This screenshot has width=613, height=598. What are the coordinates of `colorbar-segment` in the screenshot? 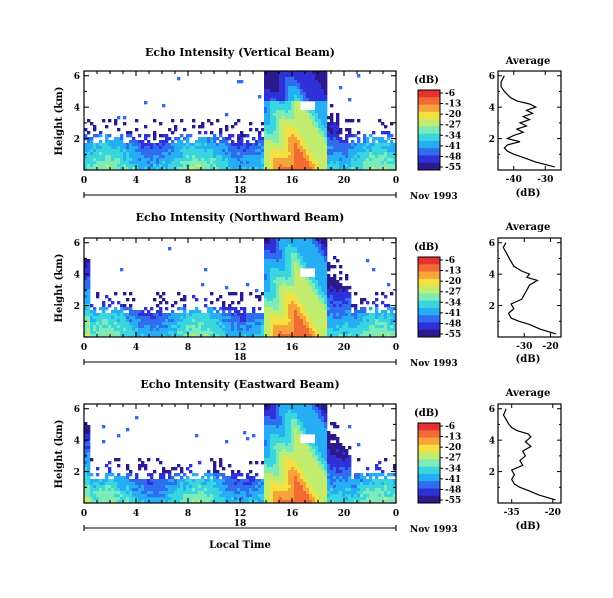 It's located at (429, 94).